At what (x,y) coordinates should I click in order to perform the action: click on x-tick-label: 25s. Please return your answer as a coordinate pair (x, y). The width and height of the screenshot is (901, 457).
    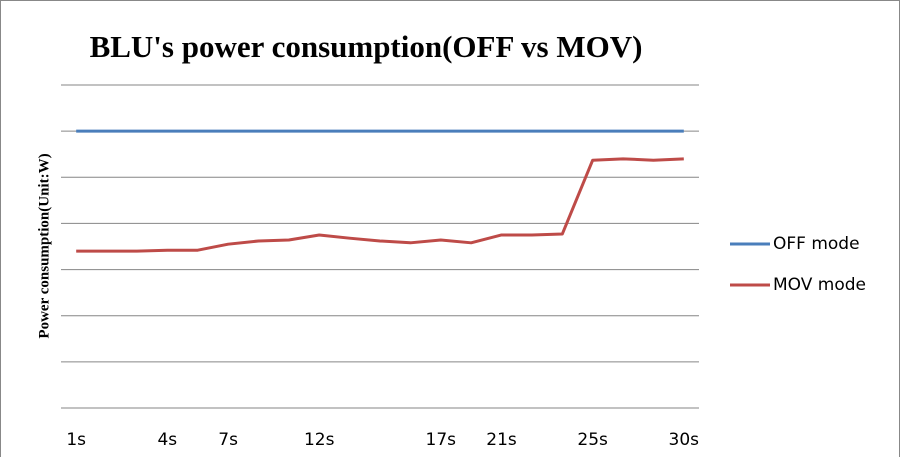
    Looking at the image, I should click on (592, 440).